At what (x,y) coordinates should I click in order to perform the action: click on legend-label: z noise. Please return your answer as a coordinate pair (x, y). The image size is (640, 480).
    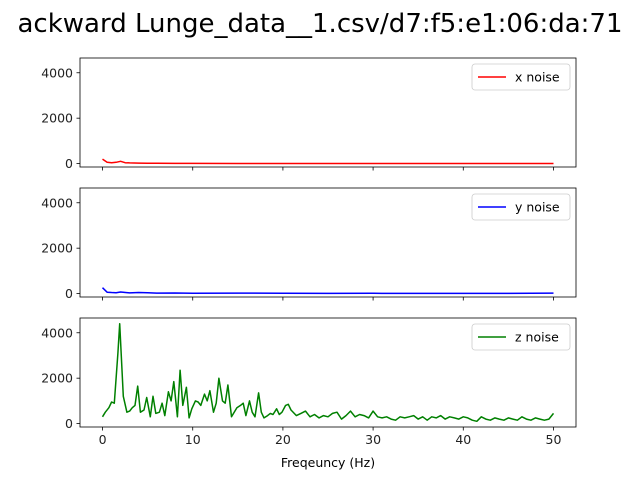
    Looking at the image, I should click on (537, 337).